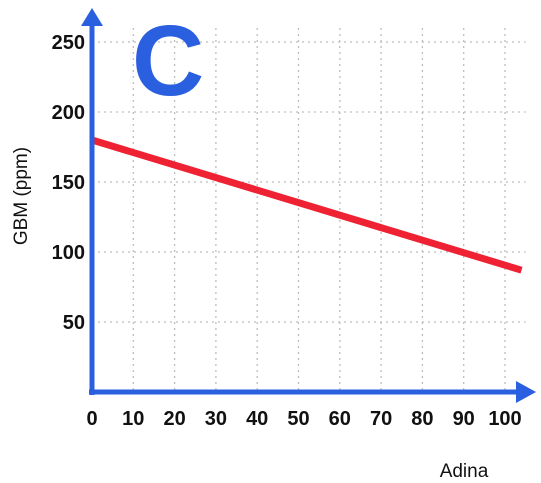 This screenshot has width=541, height=483. I want to click on y-axis-arrow-icon, so click(92, 17).